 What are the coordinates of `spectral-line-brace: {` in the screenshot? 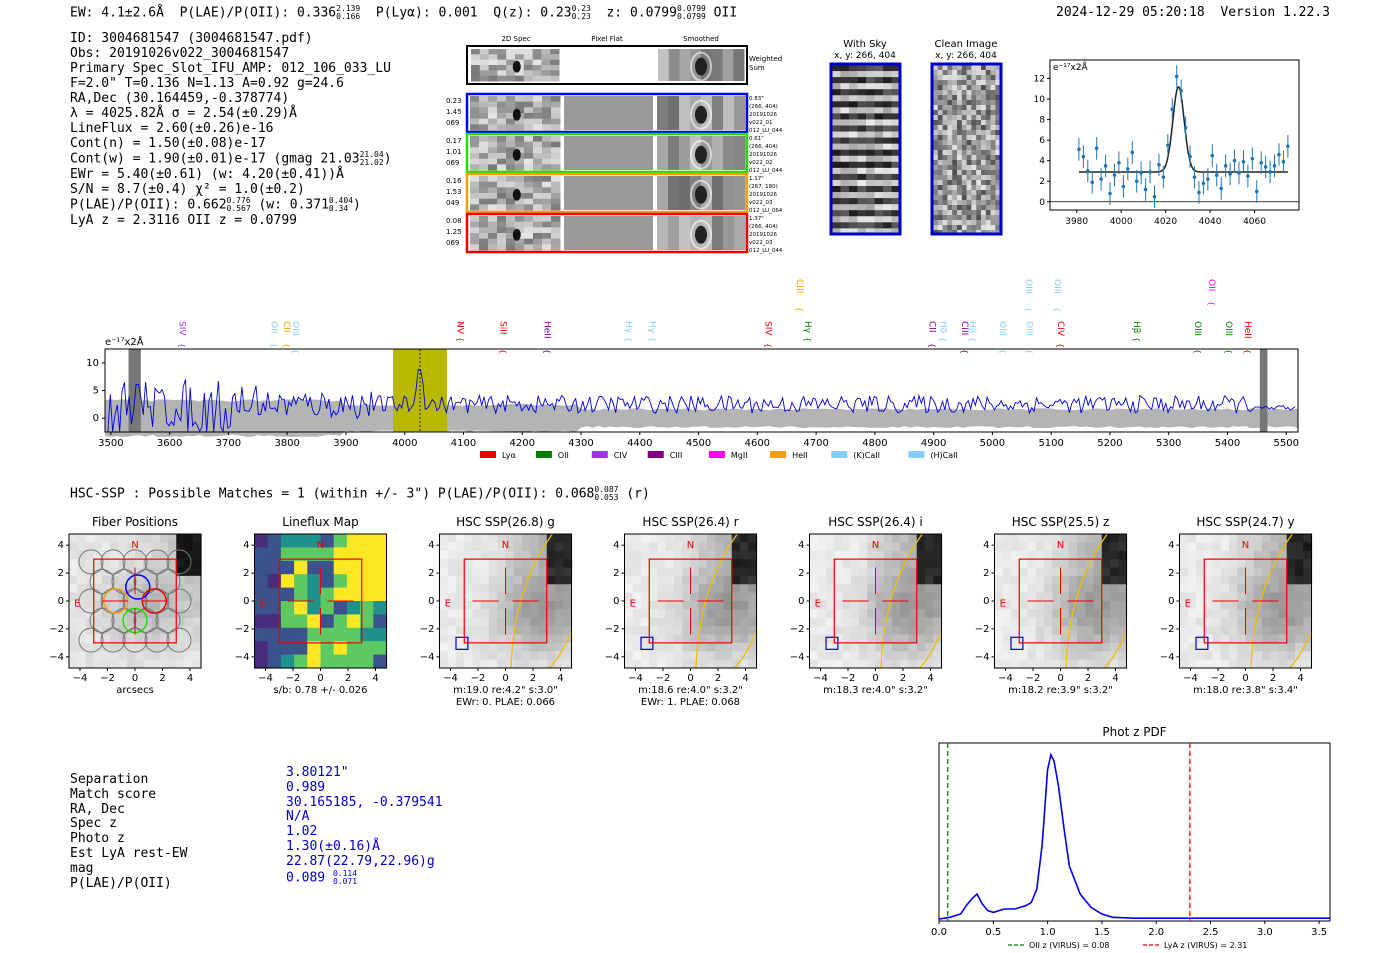 It's located at (1211, 303).